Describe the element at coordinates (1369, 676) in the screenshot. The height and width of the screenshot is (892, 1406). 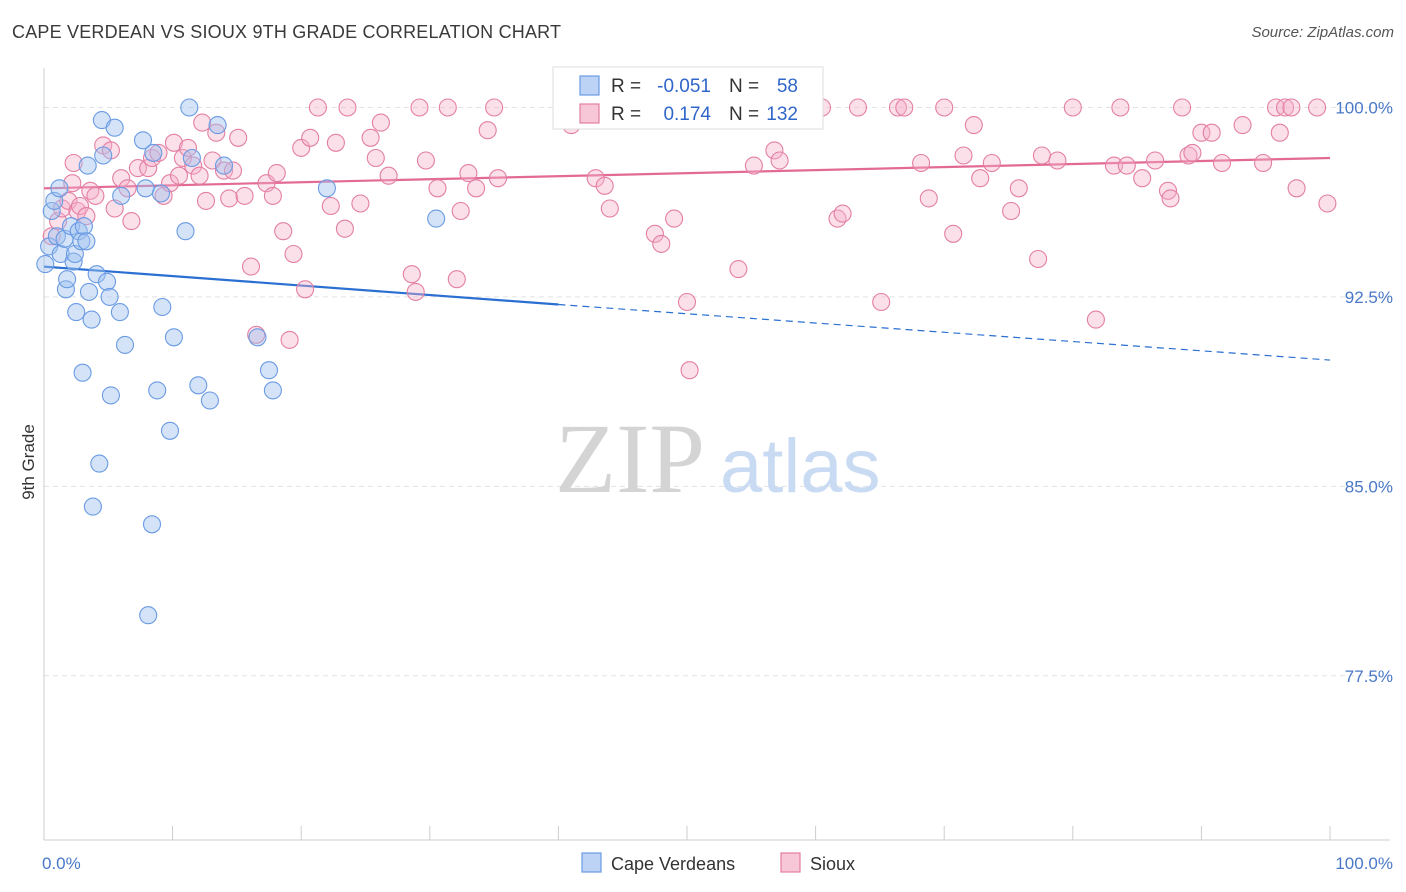
I see `y-tick-label-0: 77.5%` at that location.